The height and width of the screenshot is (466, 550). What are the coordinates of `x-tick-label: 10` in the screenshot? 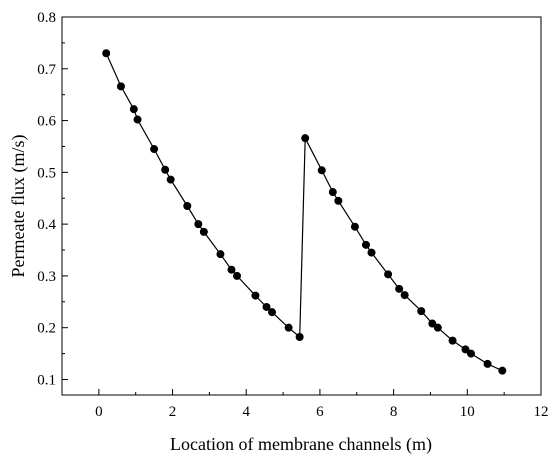 It's located at (467, 412).